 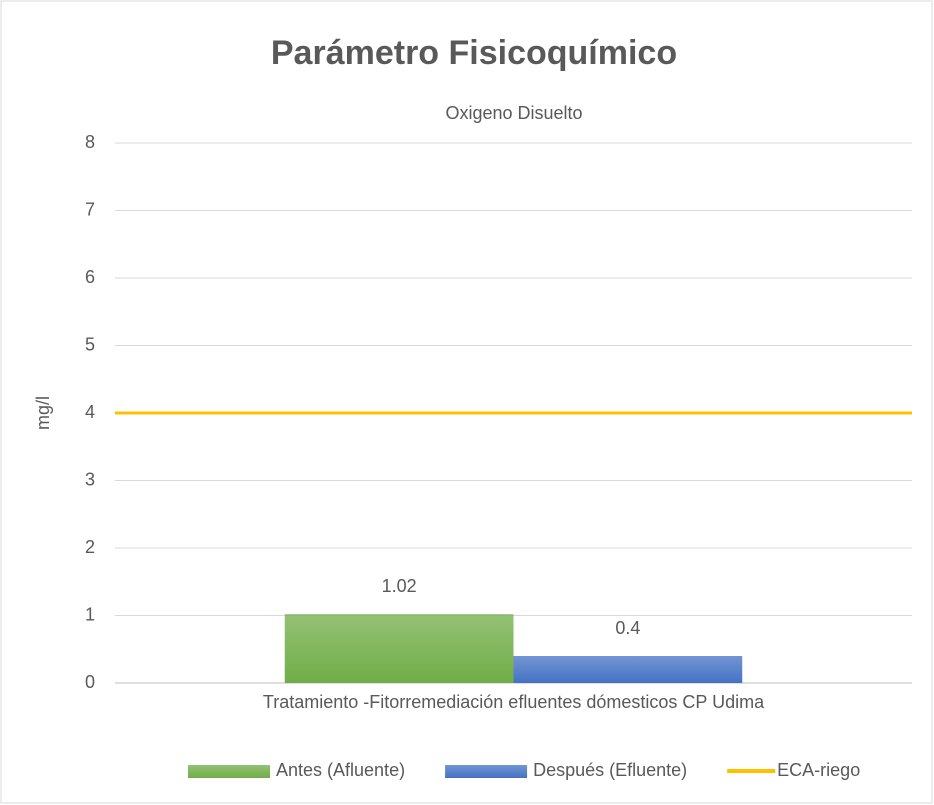 What do you see at coordinates (818, 770) in the screenshot?
I see `legend-label: ECA-riego` at bounding box center [818, 770].